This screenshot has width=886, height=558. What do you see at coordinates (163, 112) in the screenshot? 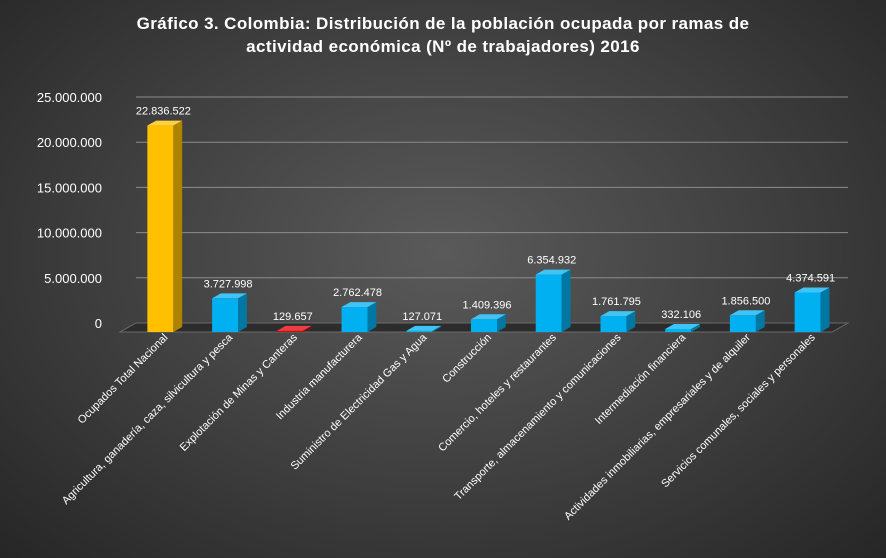
I see `data-label: 22.836.522` at bounding box center [163, 112].